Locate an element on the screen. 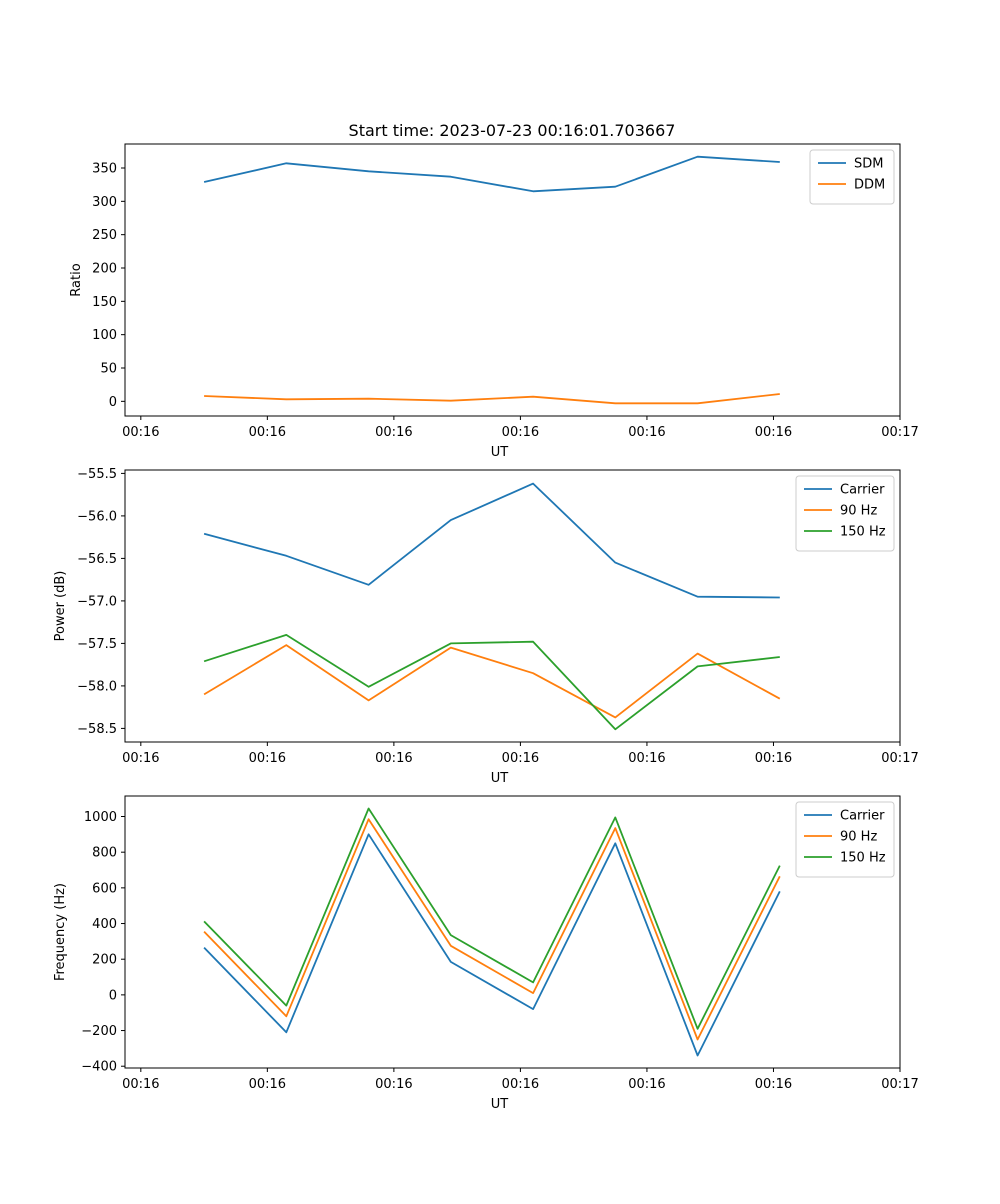  legend-label: DDM is located at coordinates (869, 185).